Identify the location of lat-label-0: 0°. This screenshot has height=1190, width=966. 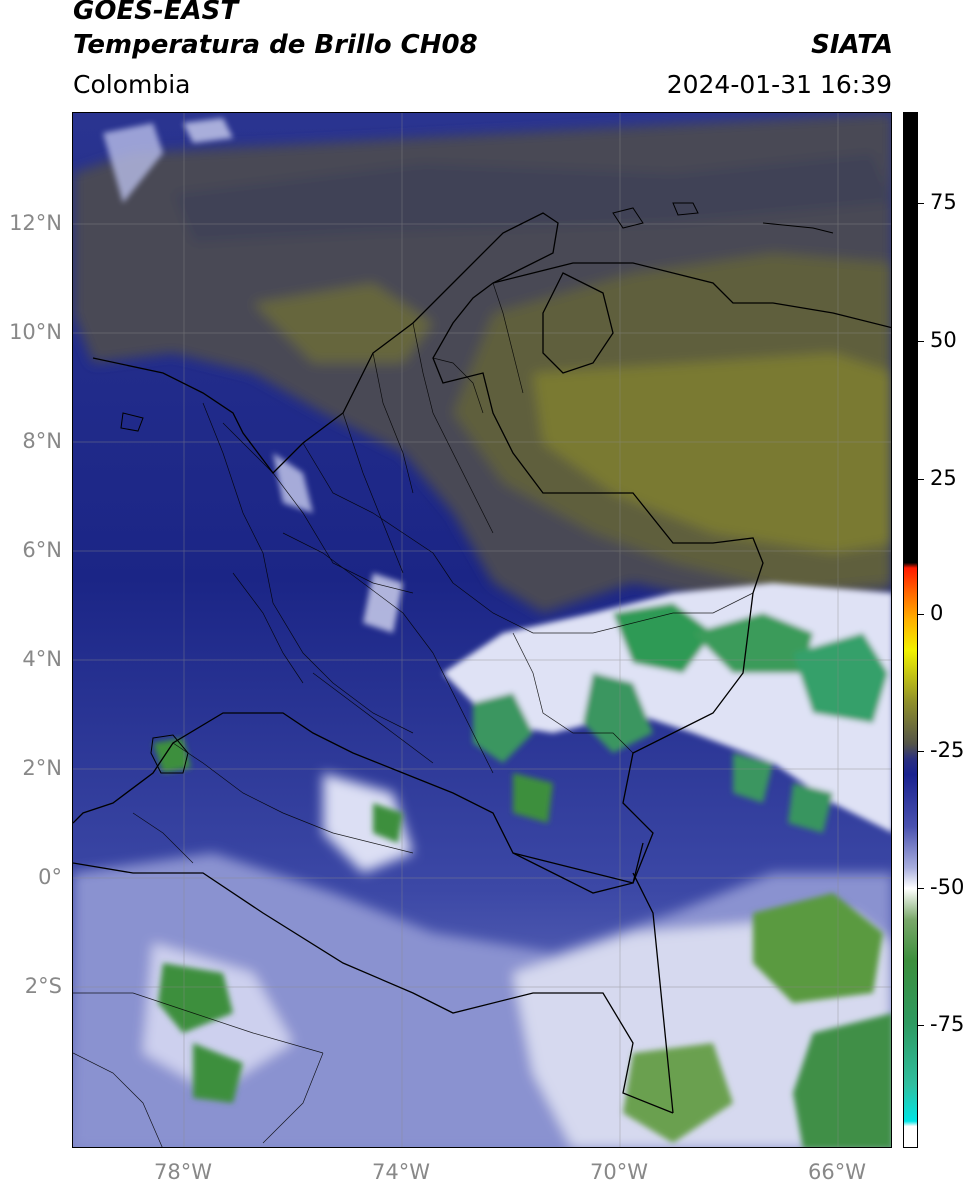
(50, 877).